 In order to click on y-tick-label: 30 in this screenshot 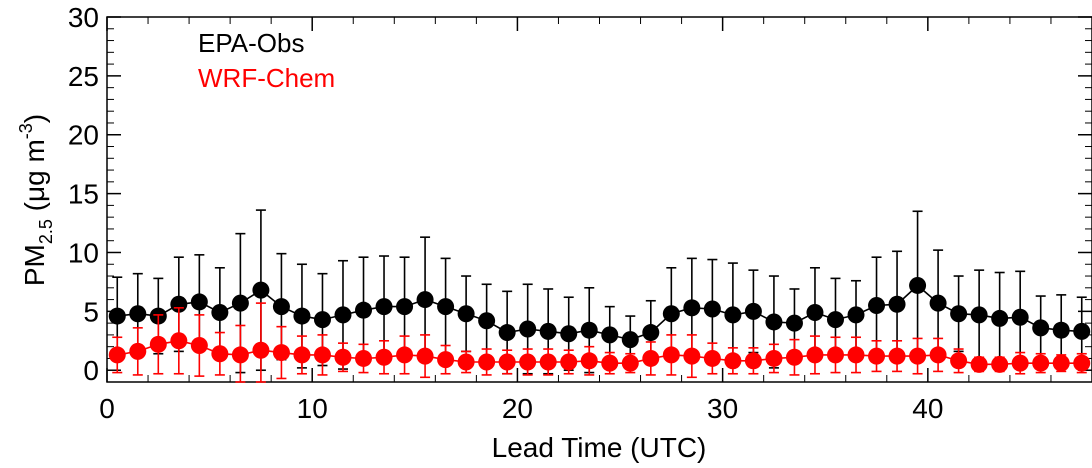, I will do `click(83, 17)`.